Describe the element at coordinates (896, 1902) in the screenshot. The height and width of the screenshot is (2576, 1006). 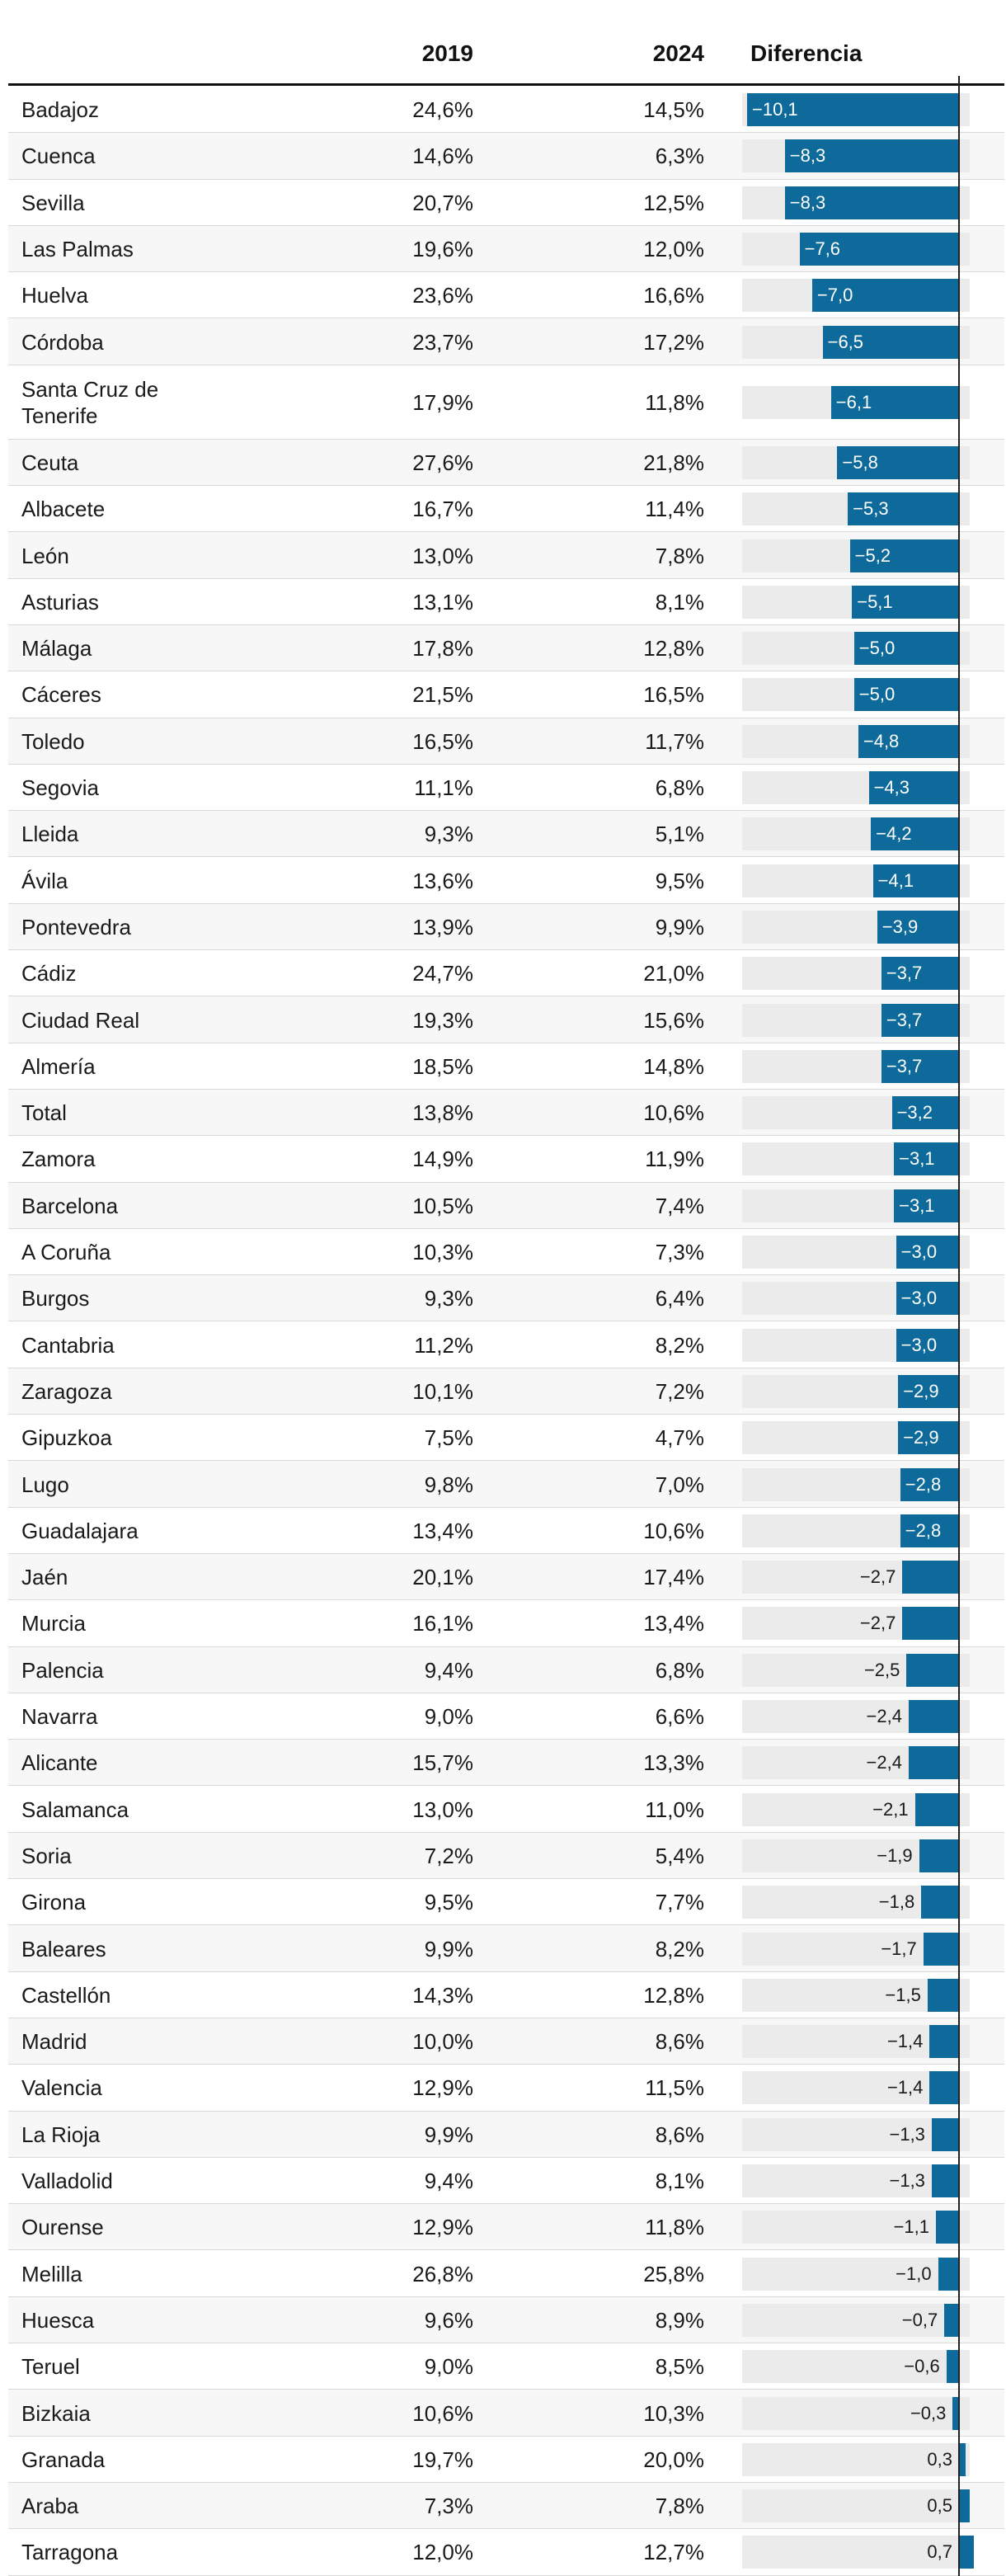
I see `difference-label: −1,8` at that location.